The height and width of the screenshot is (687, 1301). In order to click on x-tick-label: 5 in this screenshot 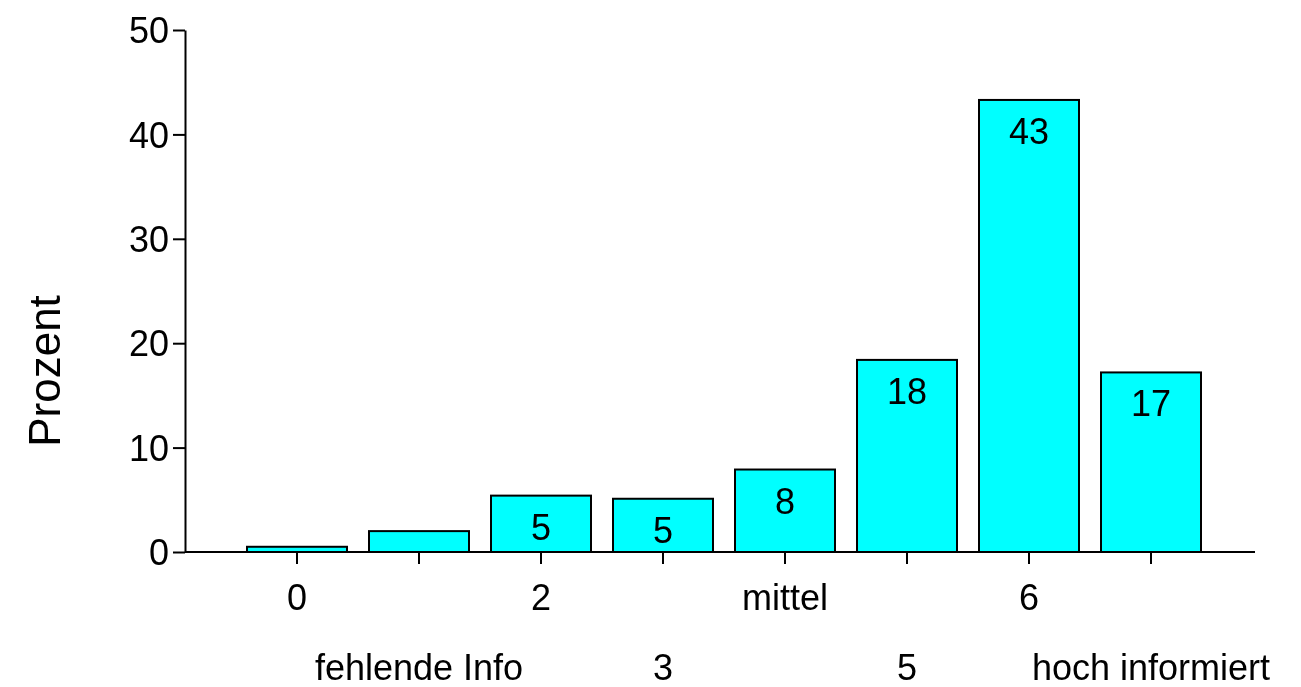, I will do `click(907, 667)`.